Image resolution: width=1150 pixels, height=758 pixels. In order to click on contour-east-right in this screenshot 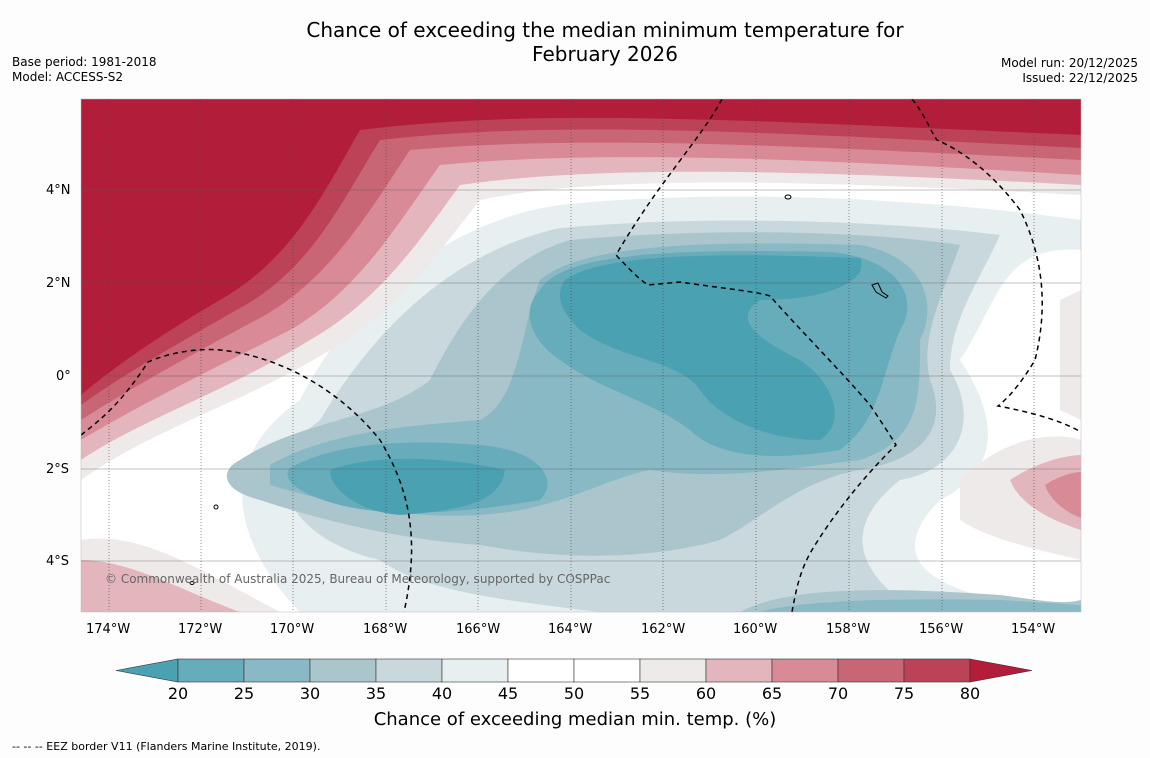, I will do `click(1070, 355)`.